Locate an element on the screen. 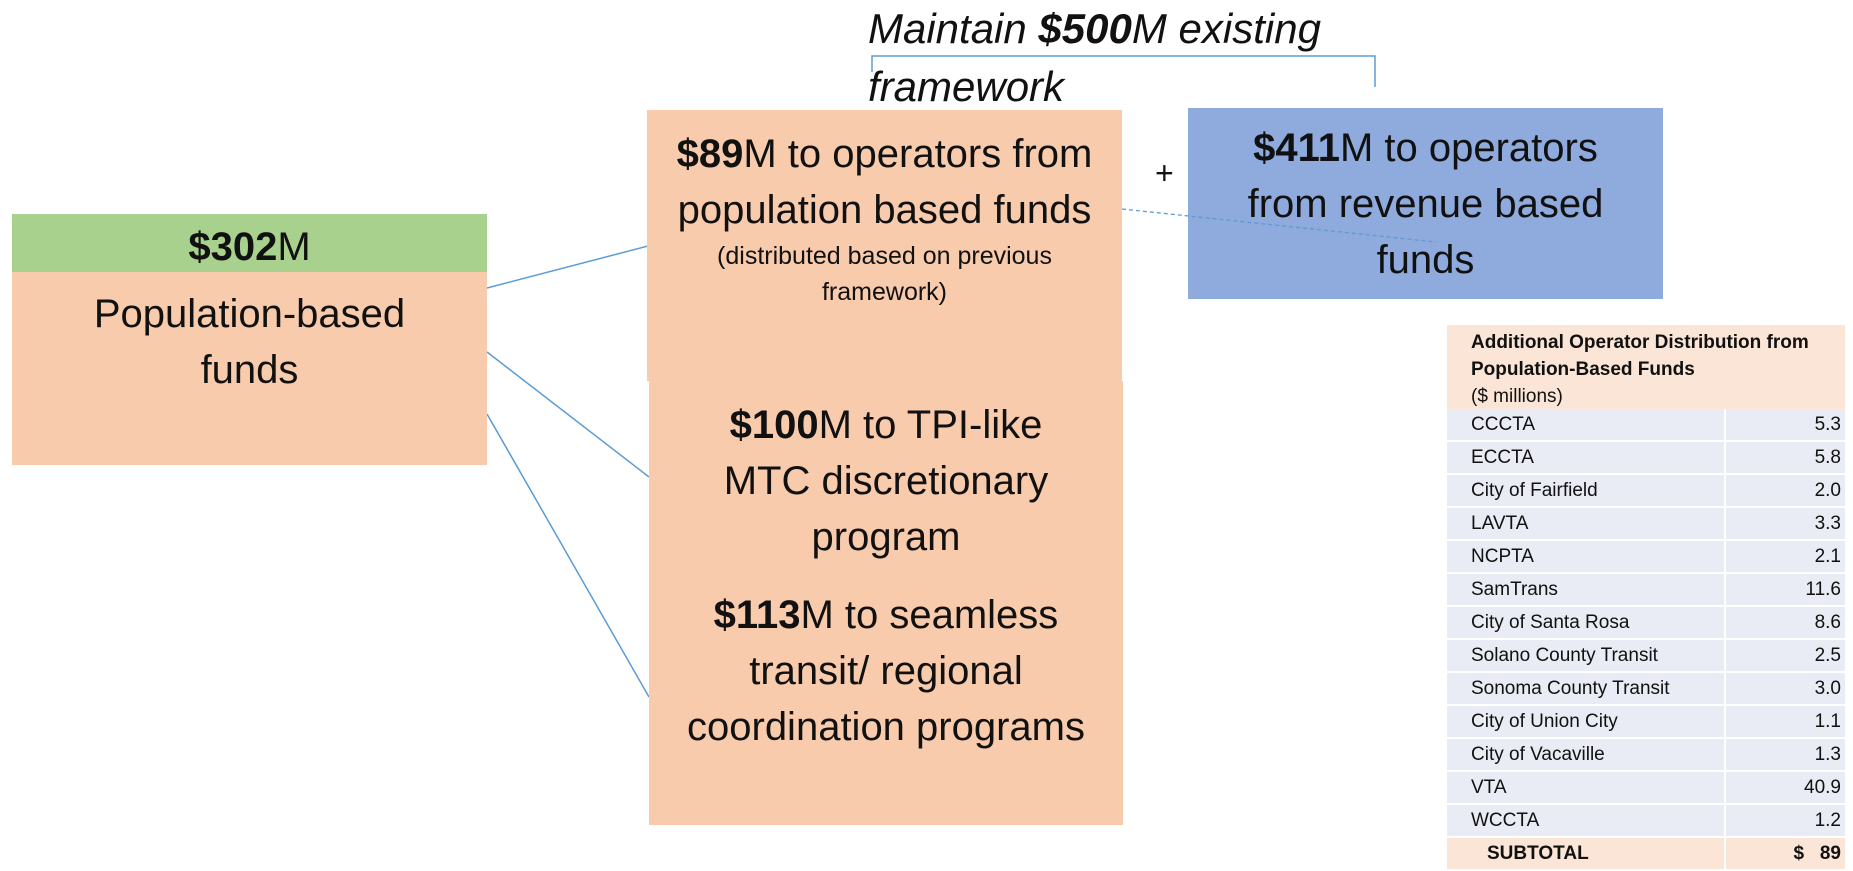 Image resolution: width=1853 pixels, height=871 pixels. header-suffix: M existing framework is located at coordinates (1094, 57).